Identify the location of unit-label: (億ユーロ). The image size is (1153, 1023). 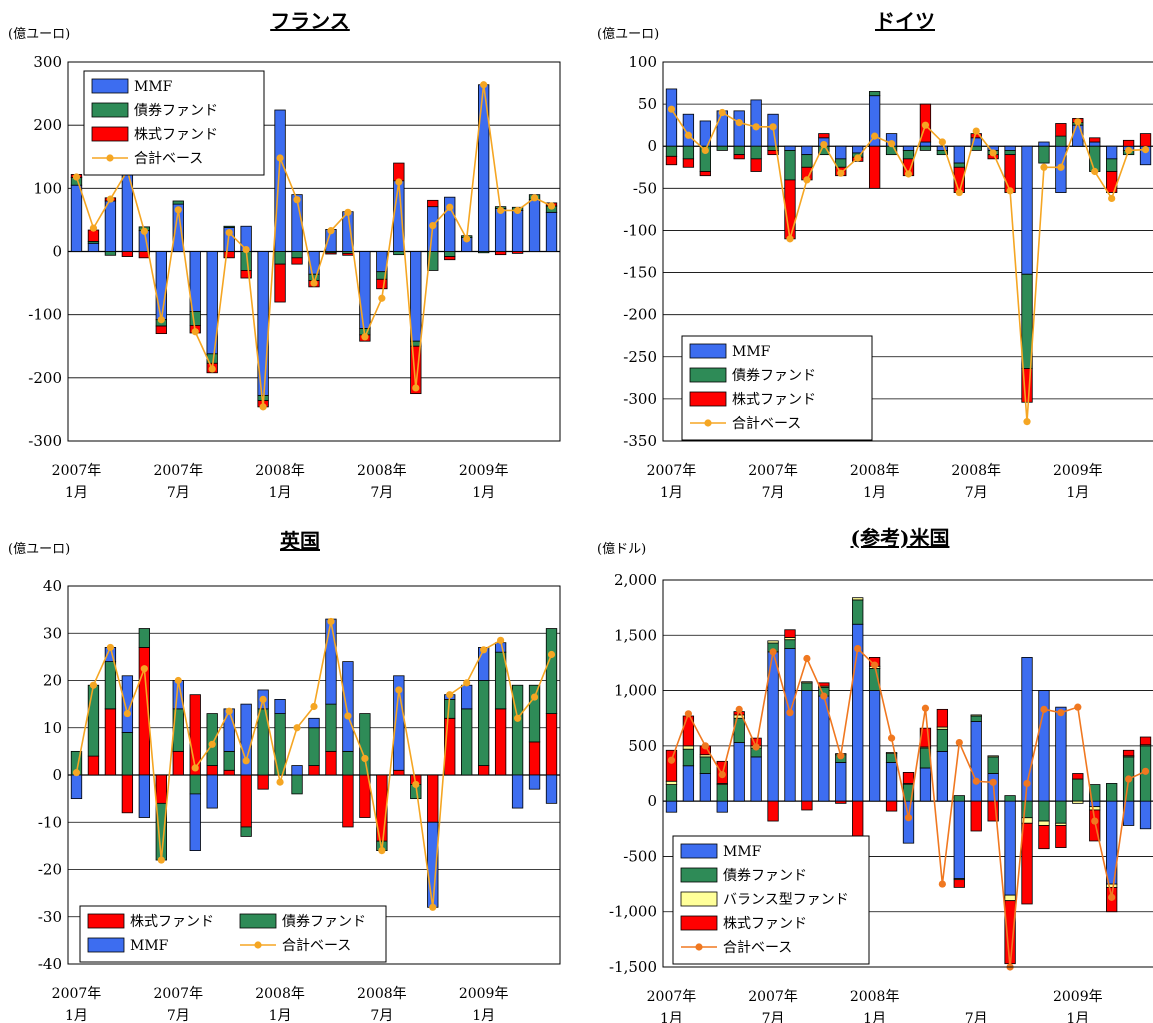
(39, 549).